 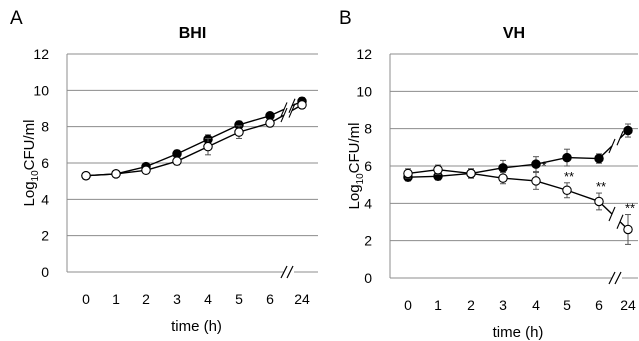 I want to click on significance-label: *, so click(x=543, y=166).